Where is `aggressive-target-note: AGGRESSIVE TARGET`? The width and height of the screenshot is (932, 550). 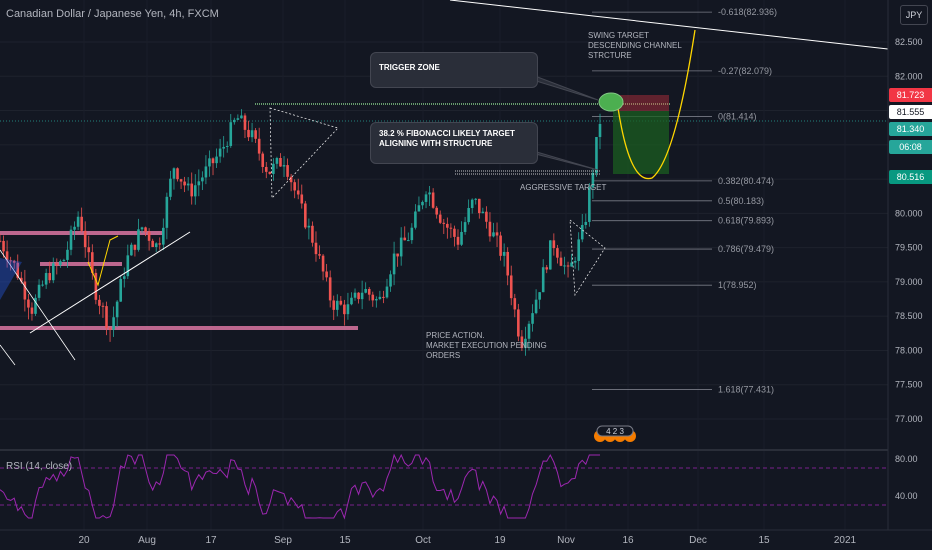
aggressive-target-note: AGGRESSIVE TARGET is located at coordinates (563, 187).